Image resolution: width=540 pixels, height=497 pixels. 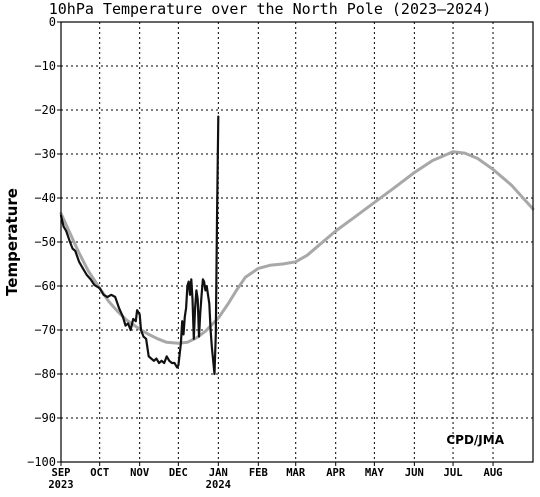 What do you see at coordinates (45, 286) in the screenshot?
I see `y-tick-label: −60` at bounding box center [45, 286].